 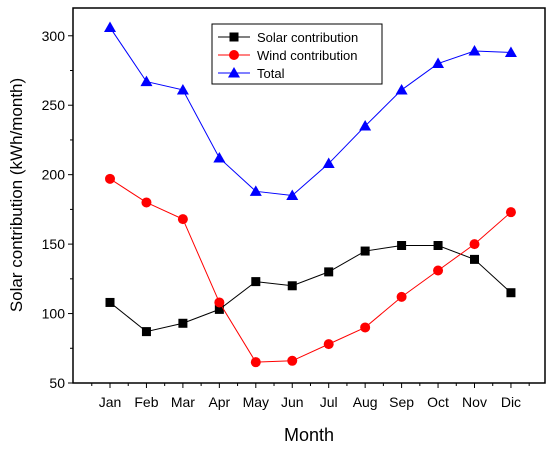 I want to click on y-tick-label: 250, so click(x=54, y=105).